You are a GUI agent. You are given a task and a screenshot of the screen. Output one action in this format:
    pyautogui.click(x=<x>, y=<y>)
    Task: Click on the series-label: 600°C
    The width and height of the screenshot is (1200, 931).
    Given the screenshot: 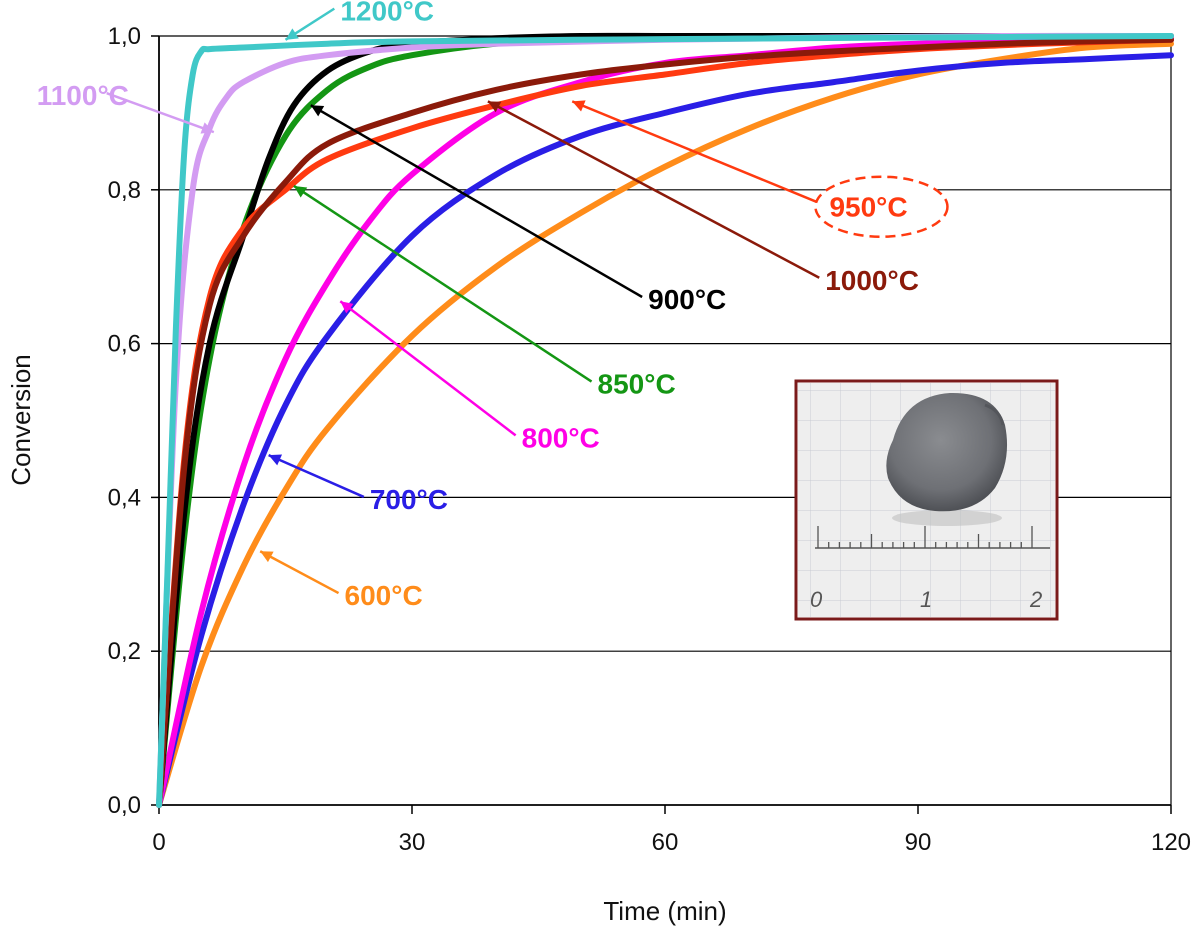 What is the action you would take?
    pyautogui.click(x=384, y=595)
    